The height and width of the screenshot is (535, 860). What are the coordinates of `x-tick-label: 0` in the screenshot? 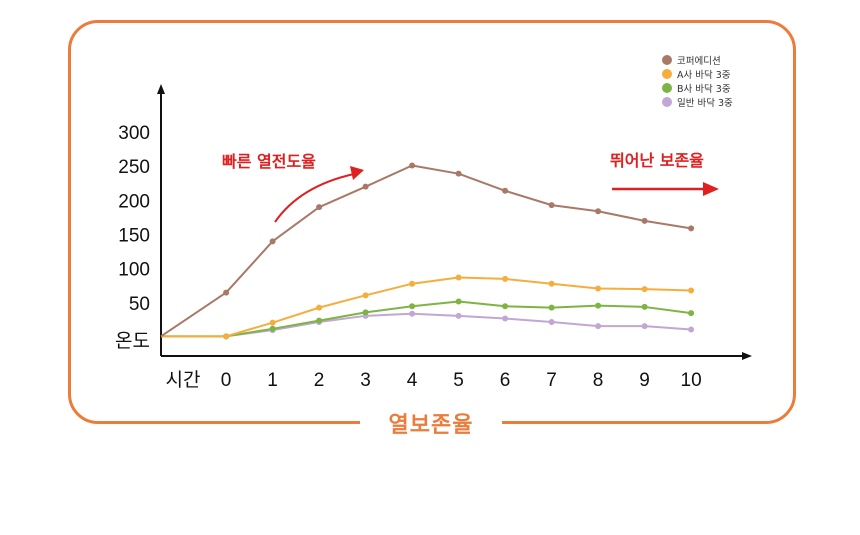 It's located at (226, 380).